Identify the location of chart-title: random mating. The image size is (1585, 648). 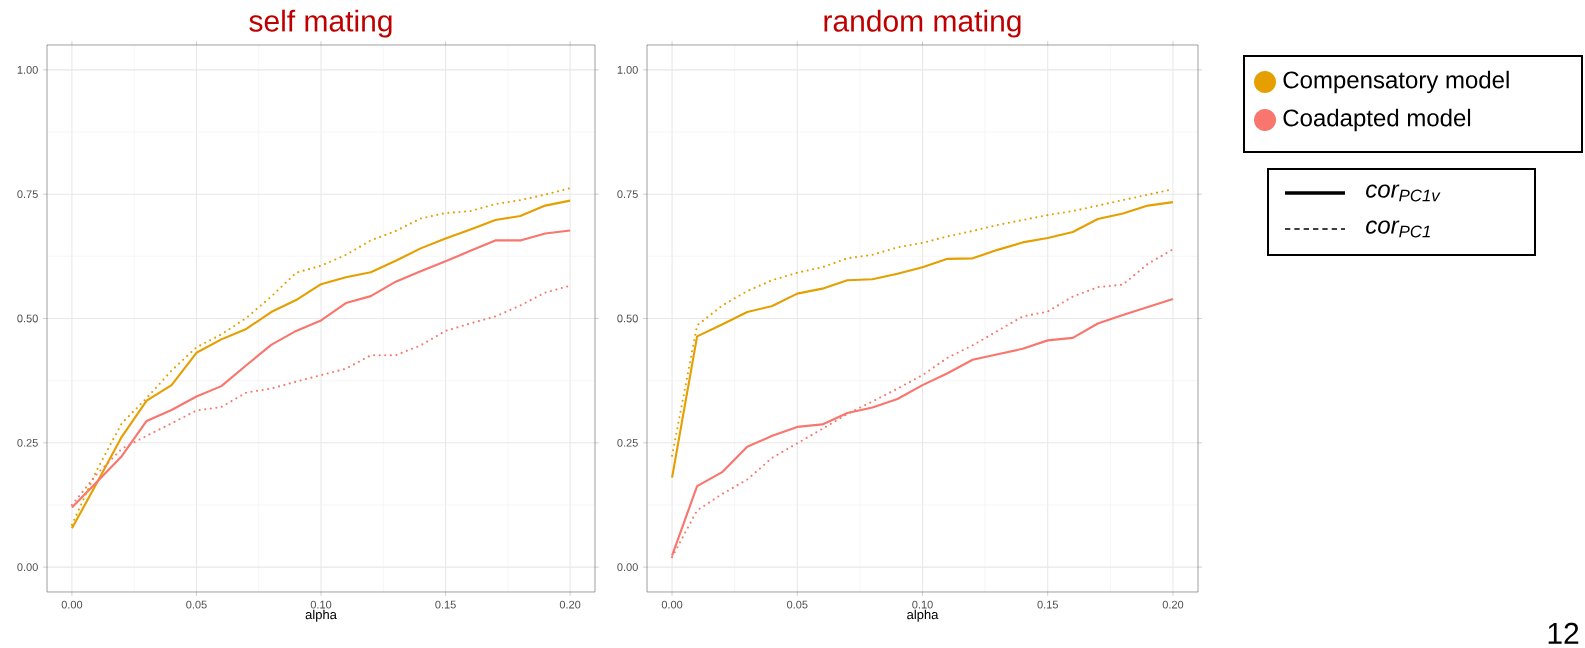
(922, 23).